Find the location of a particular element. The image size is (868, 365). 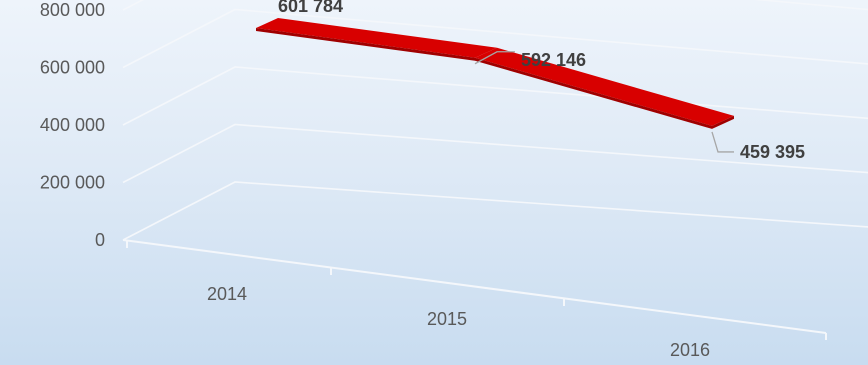

y-tick-label: 600 000 is located at coordinates (72, 68).